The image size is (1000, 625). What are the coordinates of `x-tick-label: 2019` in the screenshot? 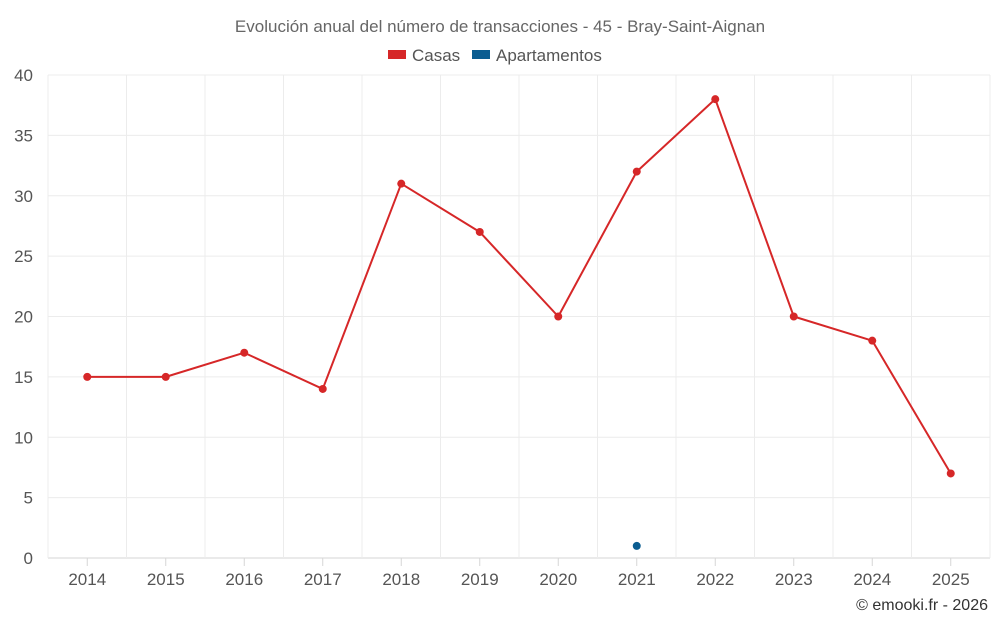 It's located at (480, 579).